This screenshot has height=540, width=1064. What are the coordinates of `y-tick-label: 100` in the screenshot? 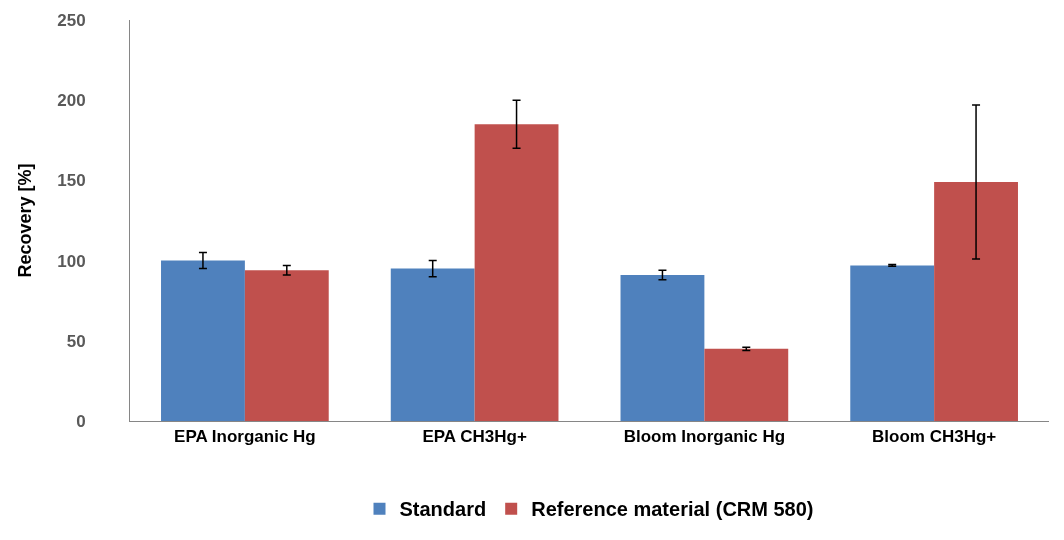 It's located at (71, 261).